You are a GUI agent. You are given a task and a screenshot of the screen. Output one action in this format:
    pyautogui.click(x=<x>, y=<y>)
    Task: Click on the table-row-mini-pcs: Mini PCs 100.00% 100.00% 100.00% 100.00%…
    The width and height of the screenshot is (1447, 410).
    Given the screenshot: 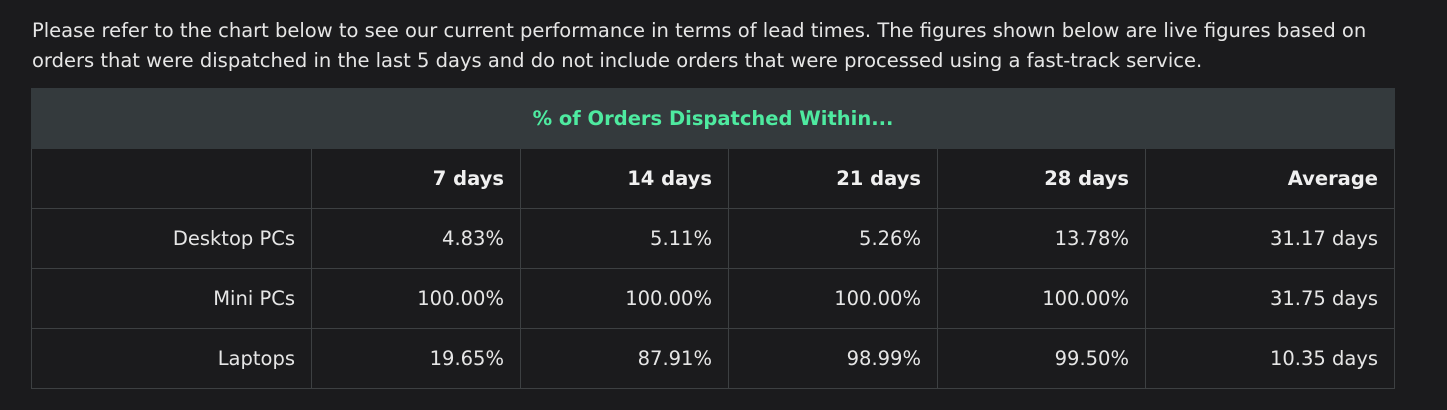 What is the action you would take?
    pyautogui.click(x=713, y=298)
    